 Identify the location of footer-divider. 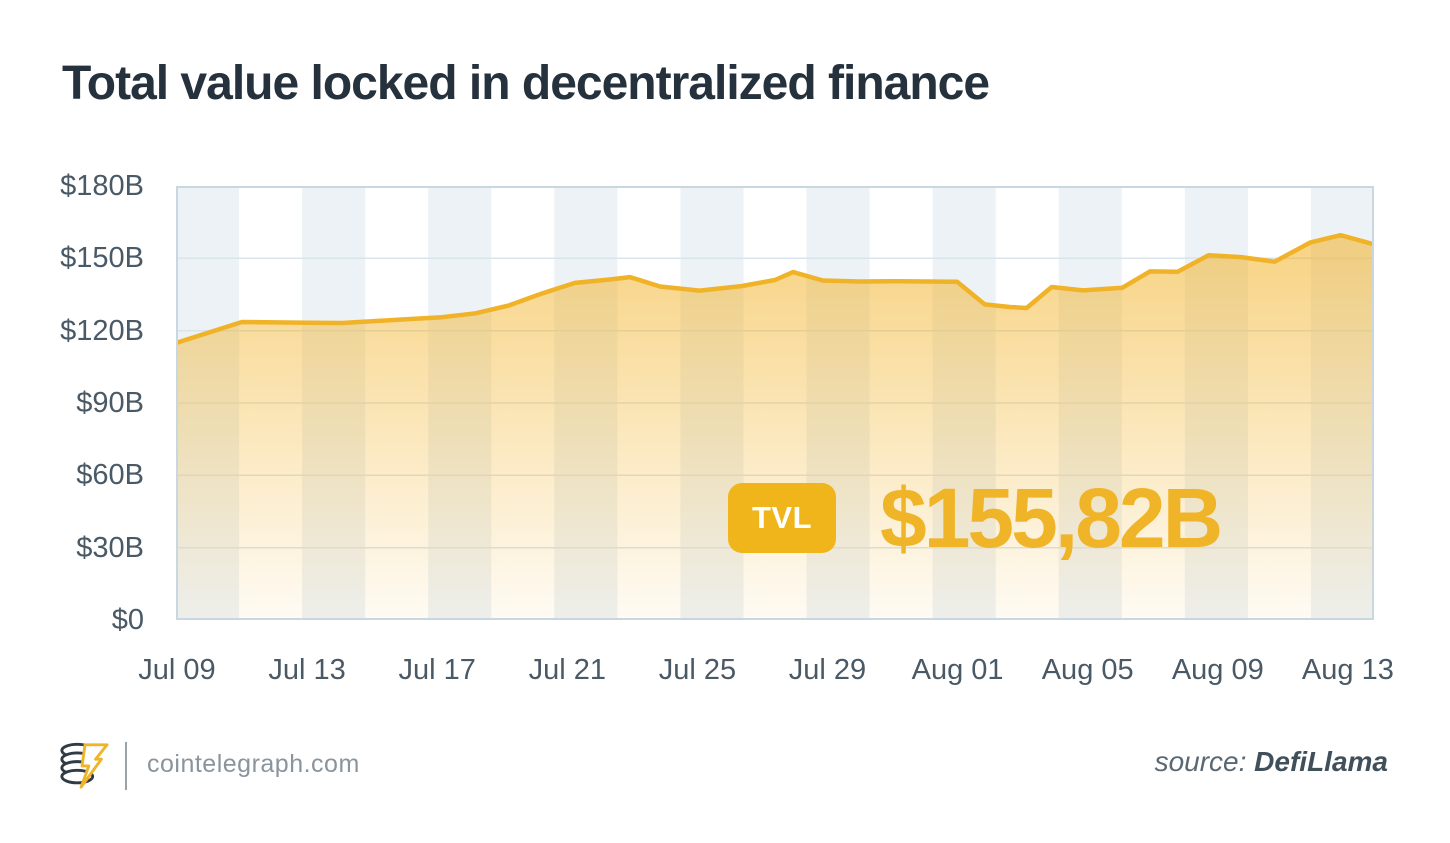
(126, 766).